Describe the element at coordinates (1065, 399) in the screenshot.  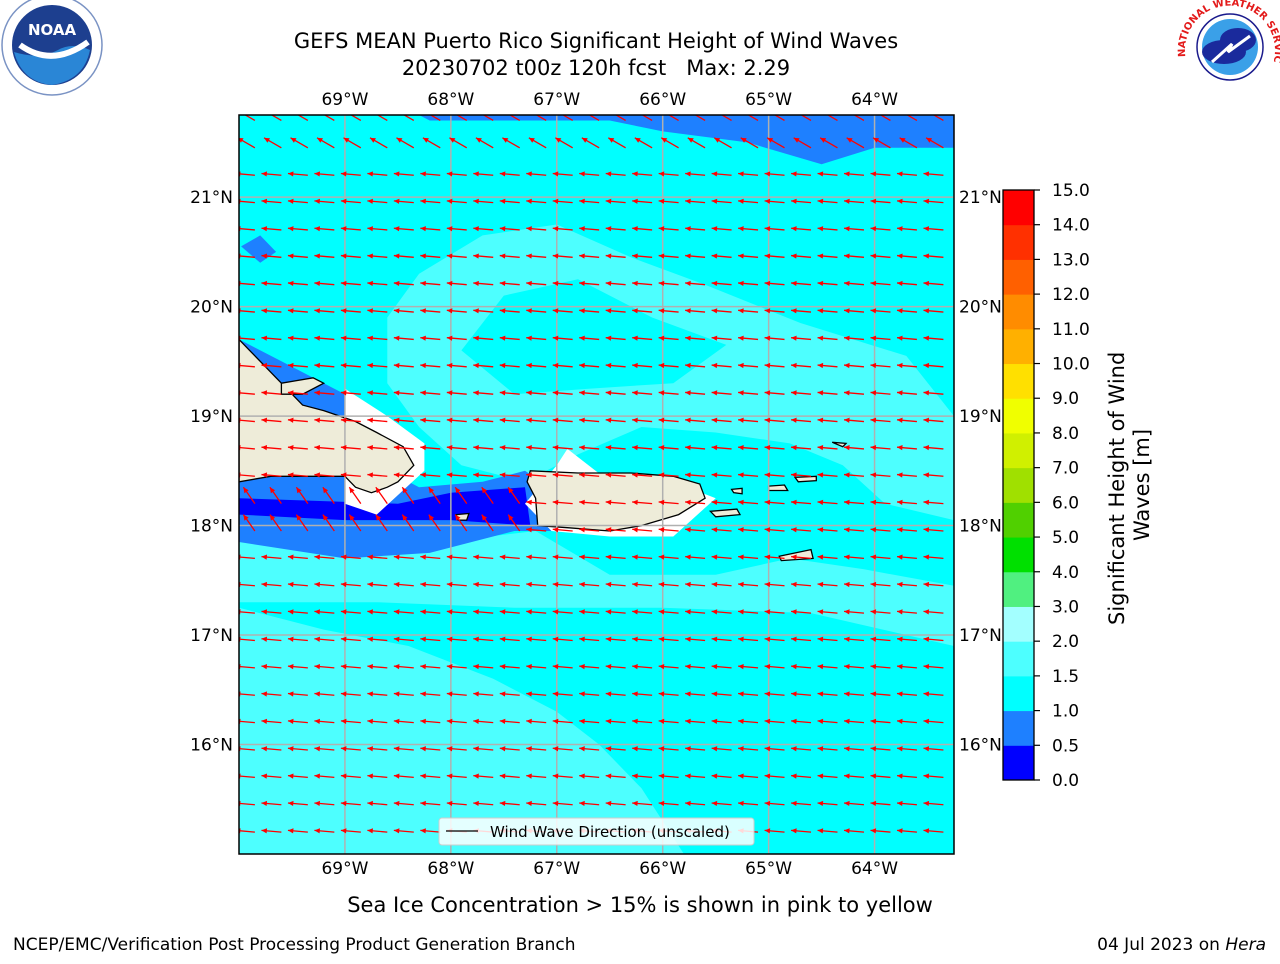
I see `colorbar-tick-label: 9.0` at that location.